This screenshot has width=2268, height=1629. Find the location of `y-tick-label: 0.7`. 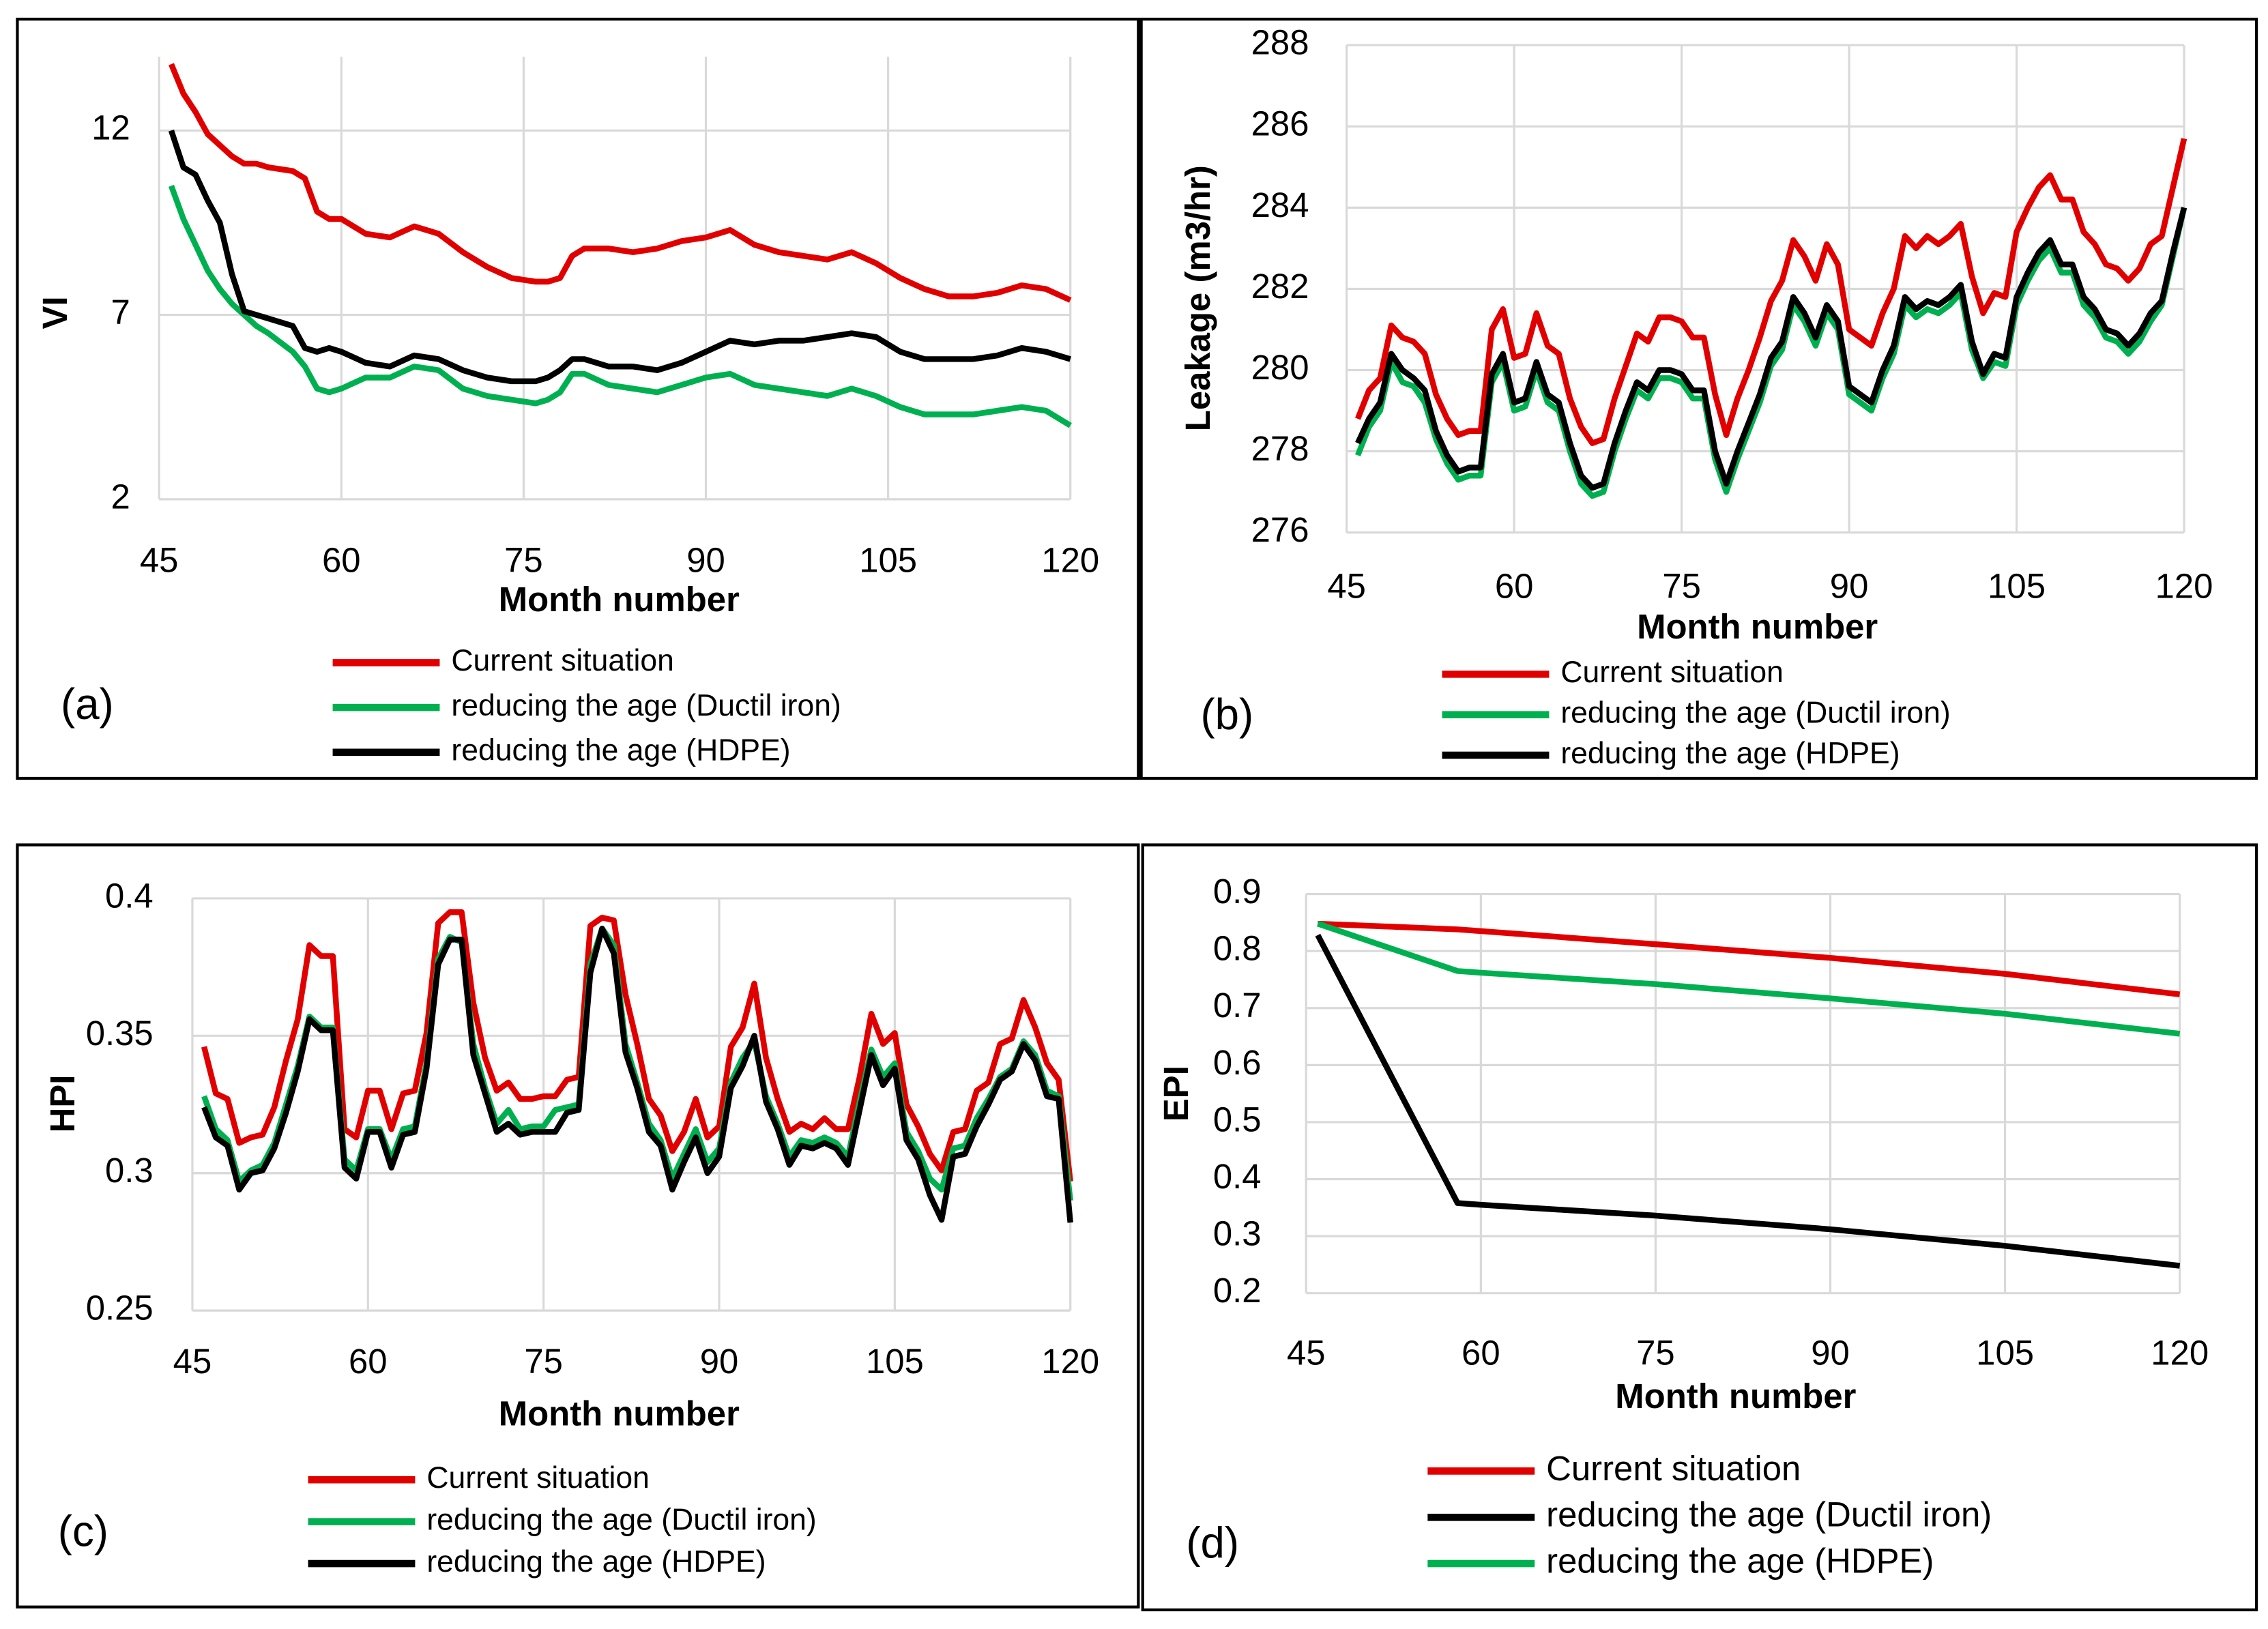

y-tick-label: 0.7 is located at coordinates (1237, 1005).